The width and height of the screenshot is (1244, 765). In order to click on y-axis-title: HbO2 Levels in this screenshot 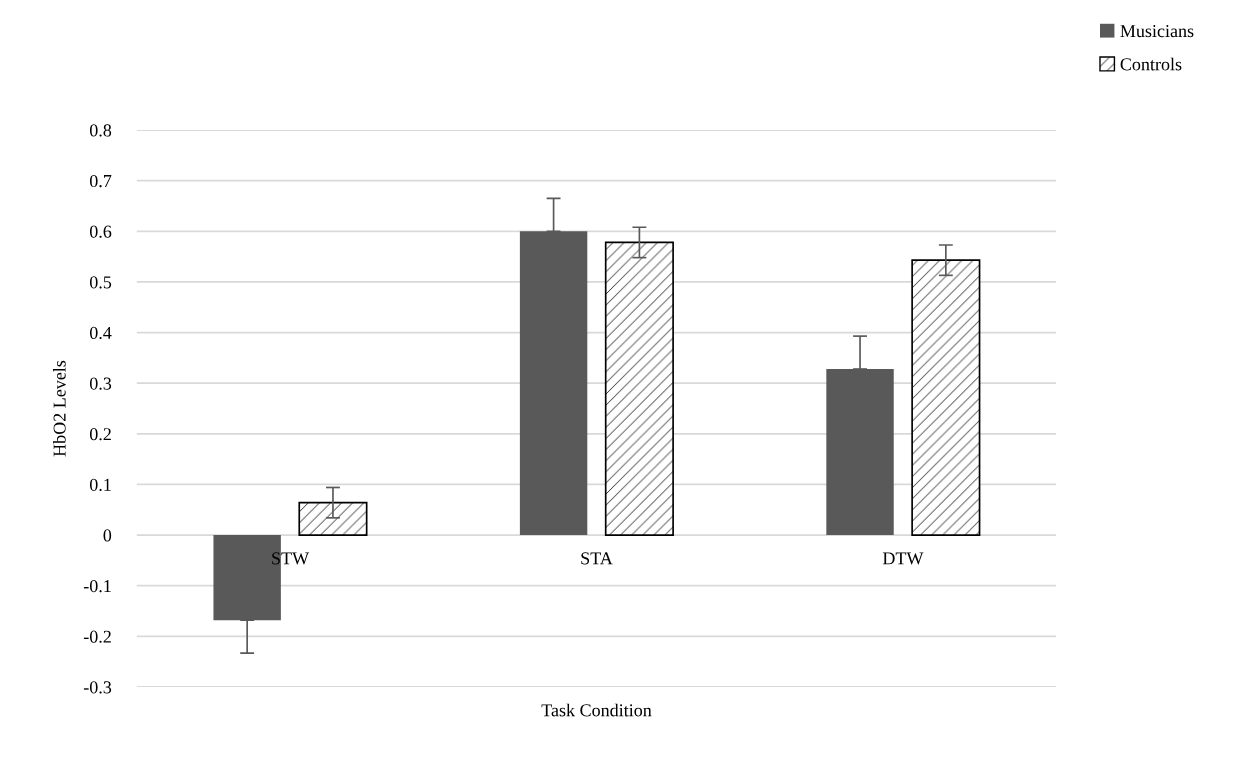, I will do `click(59, 408)`.